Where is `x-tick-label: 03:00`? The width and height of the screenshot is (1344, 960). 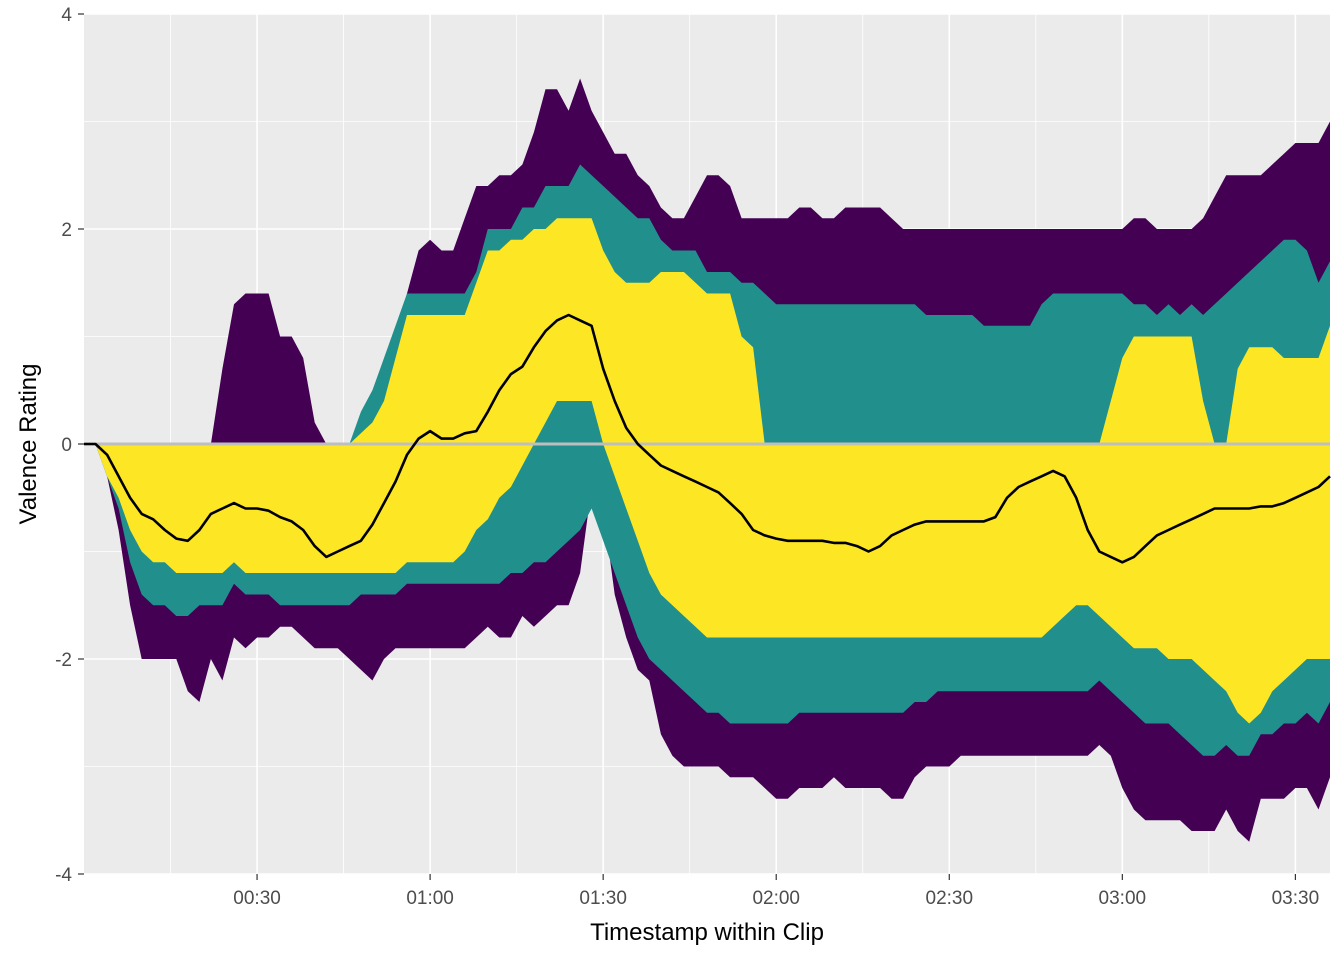 x-tick-label: 03:00 is located at coordinates (1123, 898).